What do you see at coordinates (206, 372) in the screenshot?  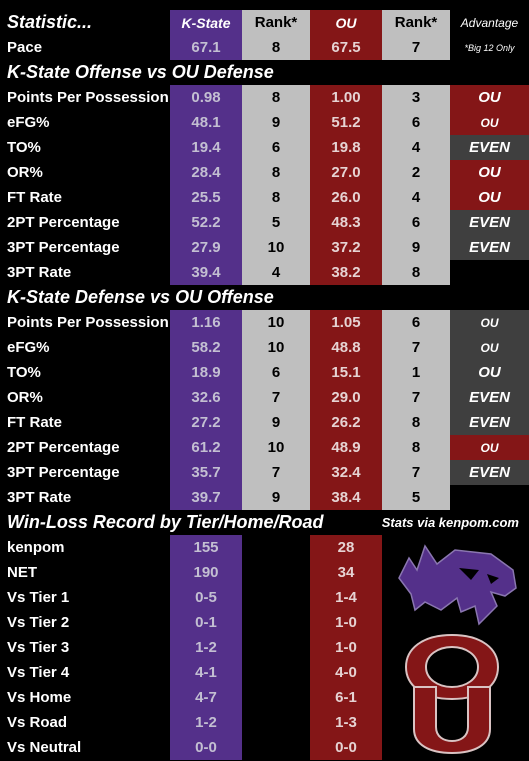 I see `kstate-value: 18.9` at bounding box center [206, 372].